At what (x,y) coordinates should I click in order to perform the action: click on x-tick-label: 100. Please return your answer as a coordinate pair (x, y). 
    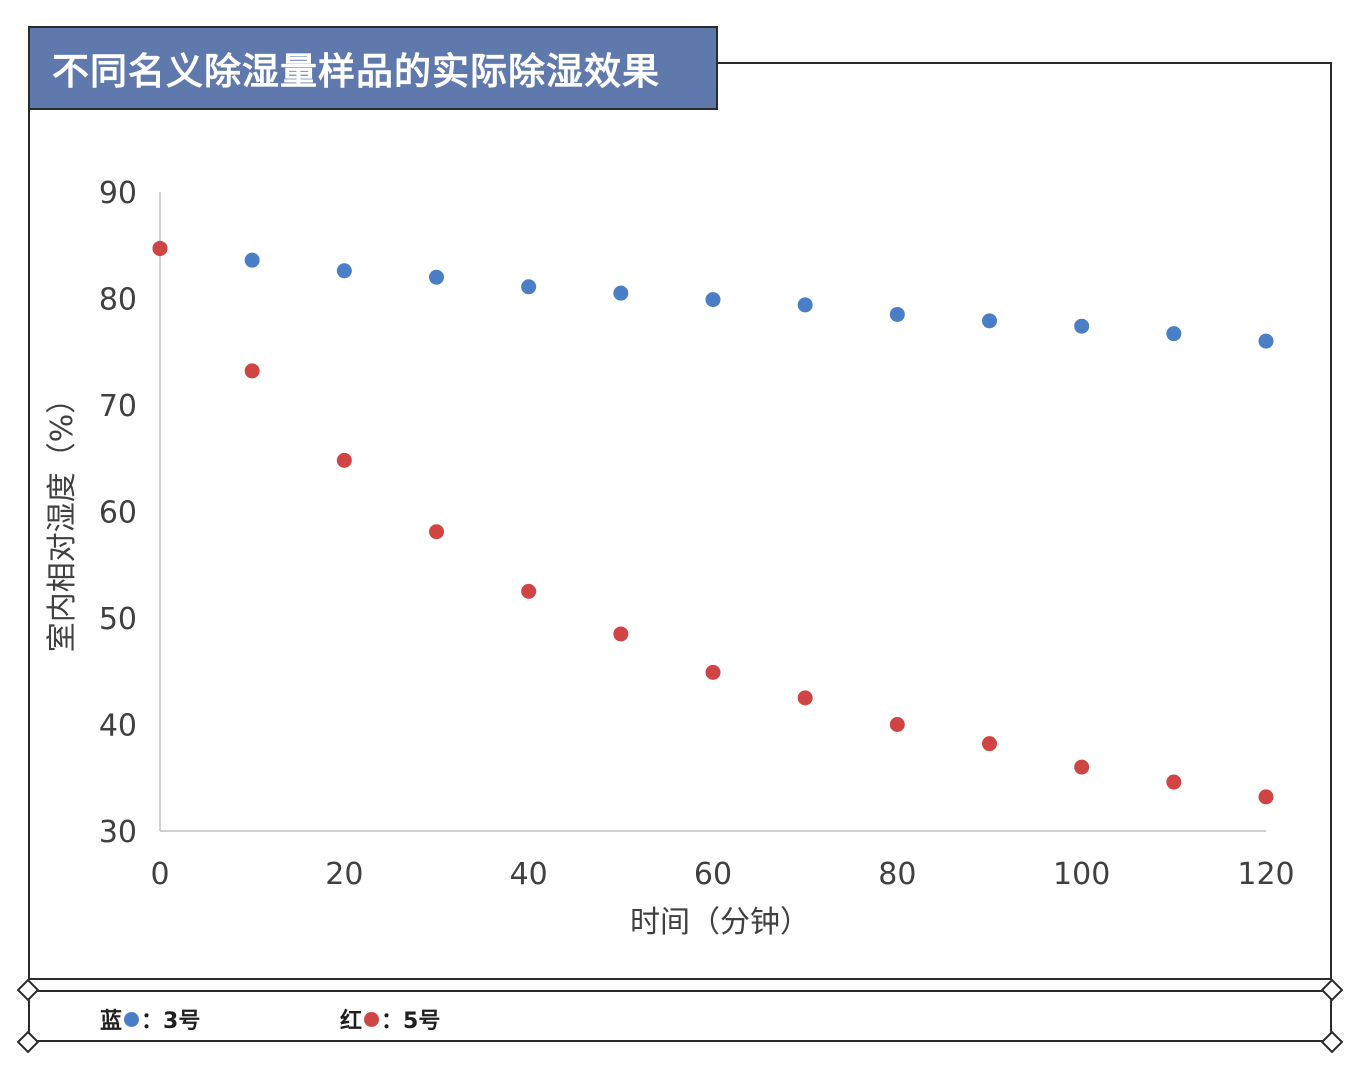
    Looking at the image, I should click on (1081, 874).